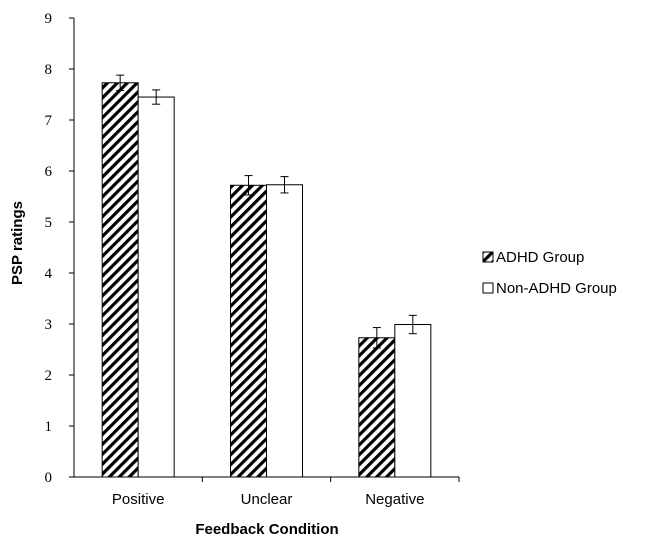 The height and width of the screenshot is (539, 658). I want to click on legend-item: Non-ADHD Group, so click(549, 288).